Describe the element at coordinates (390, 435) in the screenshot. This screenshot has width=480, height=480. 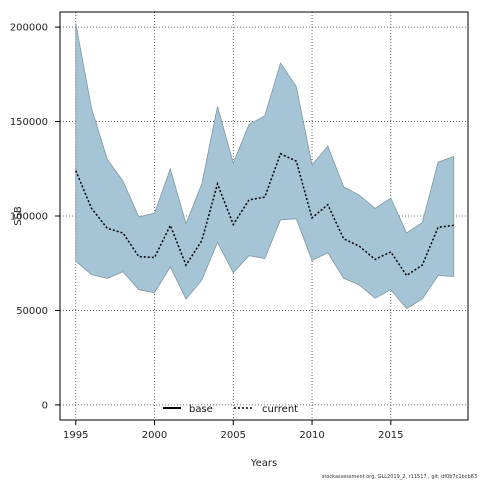
I see `x-tick-label: 2015` at that location.